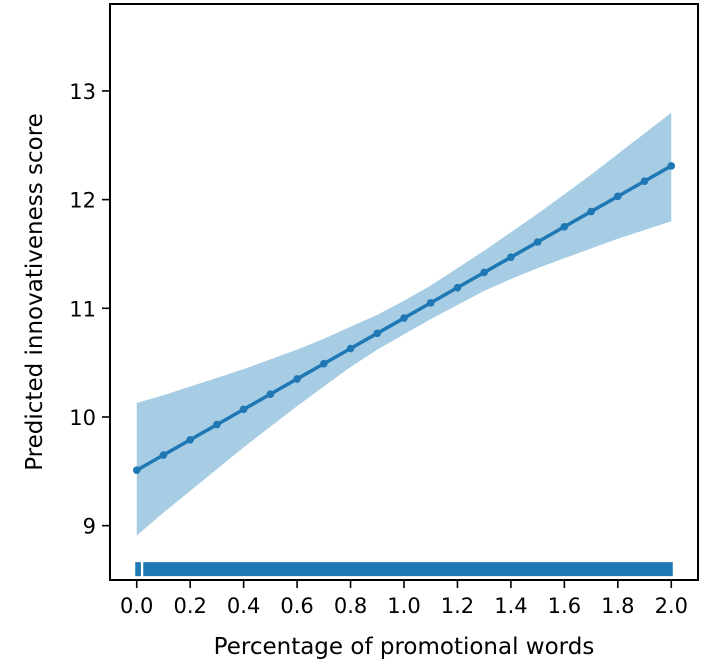 The image size is (706, 661). Describe the element at coordinates (82, 309) in the screenshot. I see `y-tick-label-2: 11` at that location.